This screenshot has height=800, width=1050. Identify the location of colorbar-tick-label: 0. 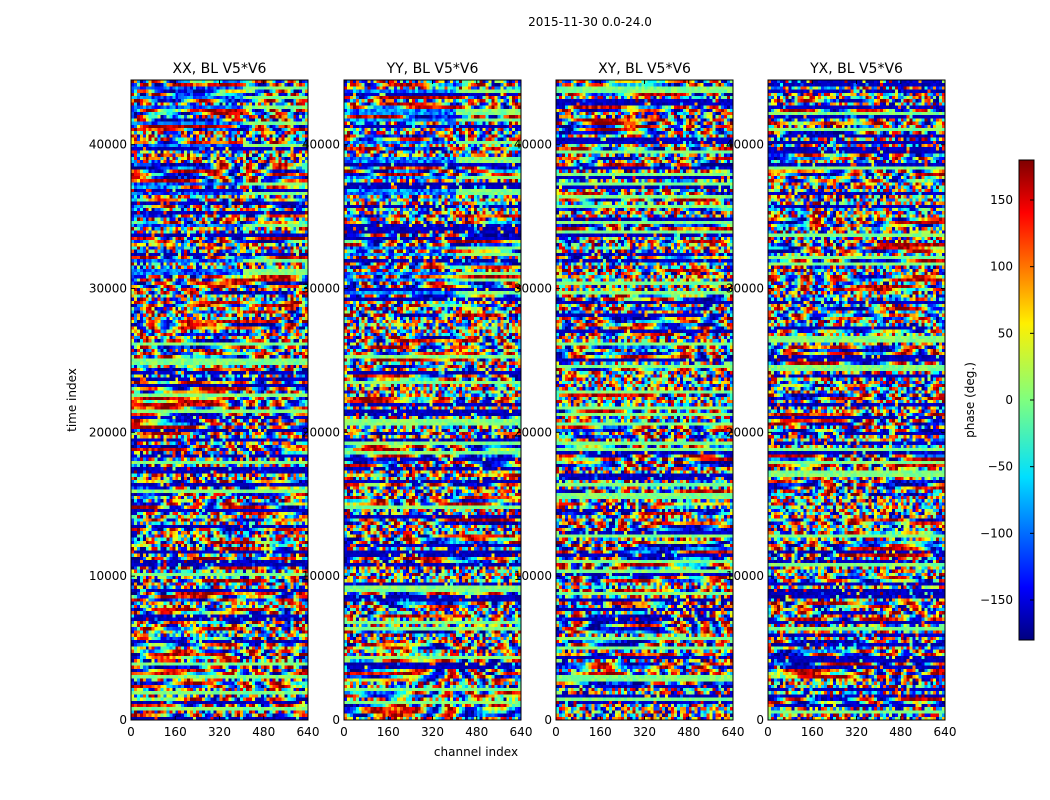
(1009, 400).